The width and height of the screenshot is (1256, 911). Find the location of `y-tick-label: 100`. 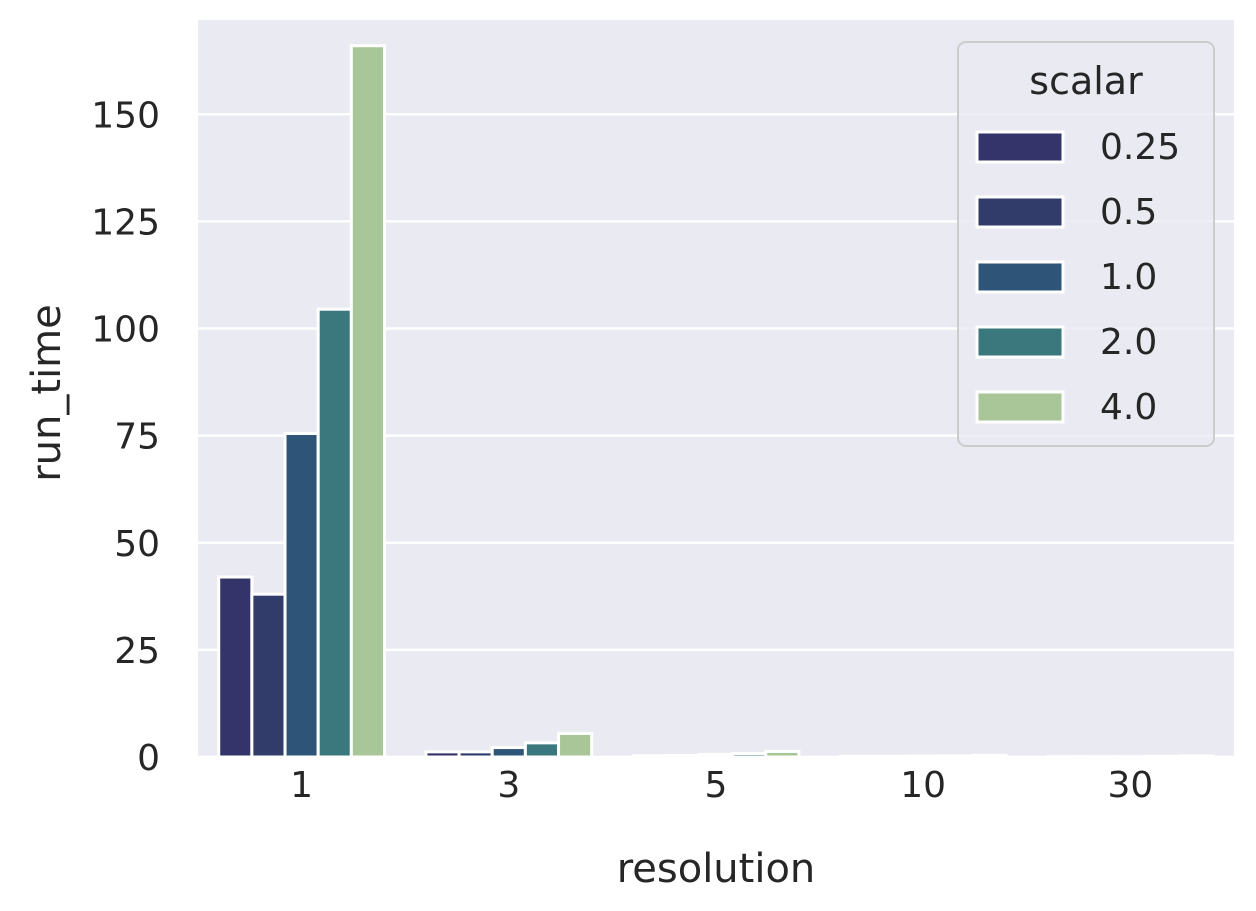

y-tick-label: 100 is located at coordinates (125, 330).